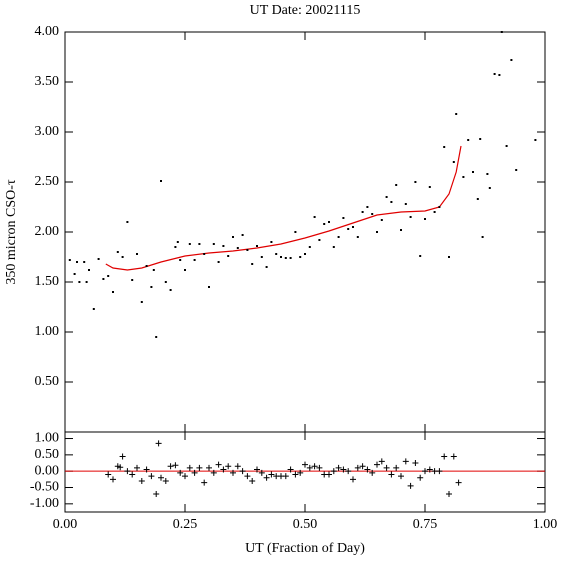 The height and width of the screenshot is (574, 574). I want to click on x-tick-label: 1.00, so click(545, 524).